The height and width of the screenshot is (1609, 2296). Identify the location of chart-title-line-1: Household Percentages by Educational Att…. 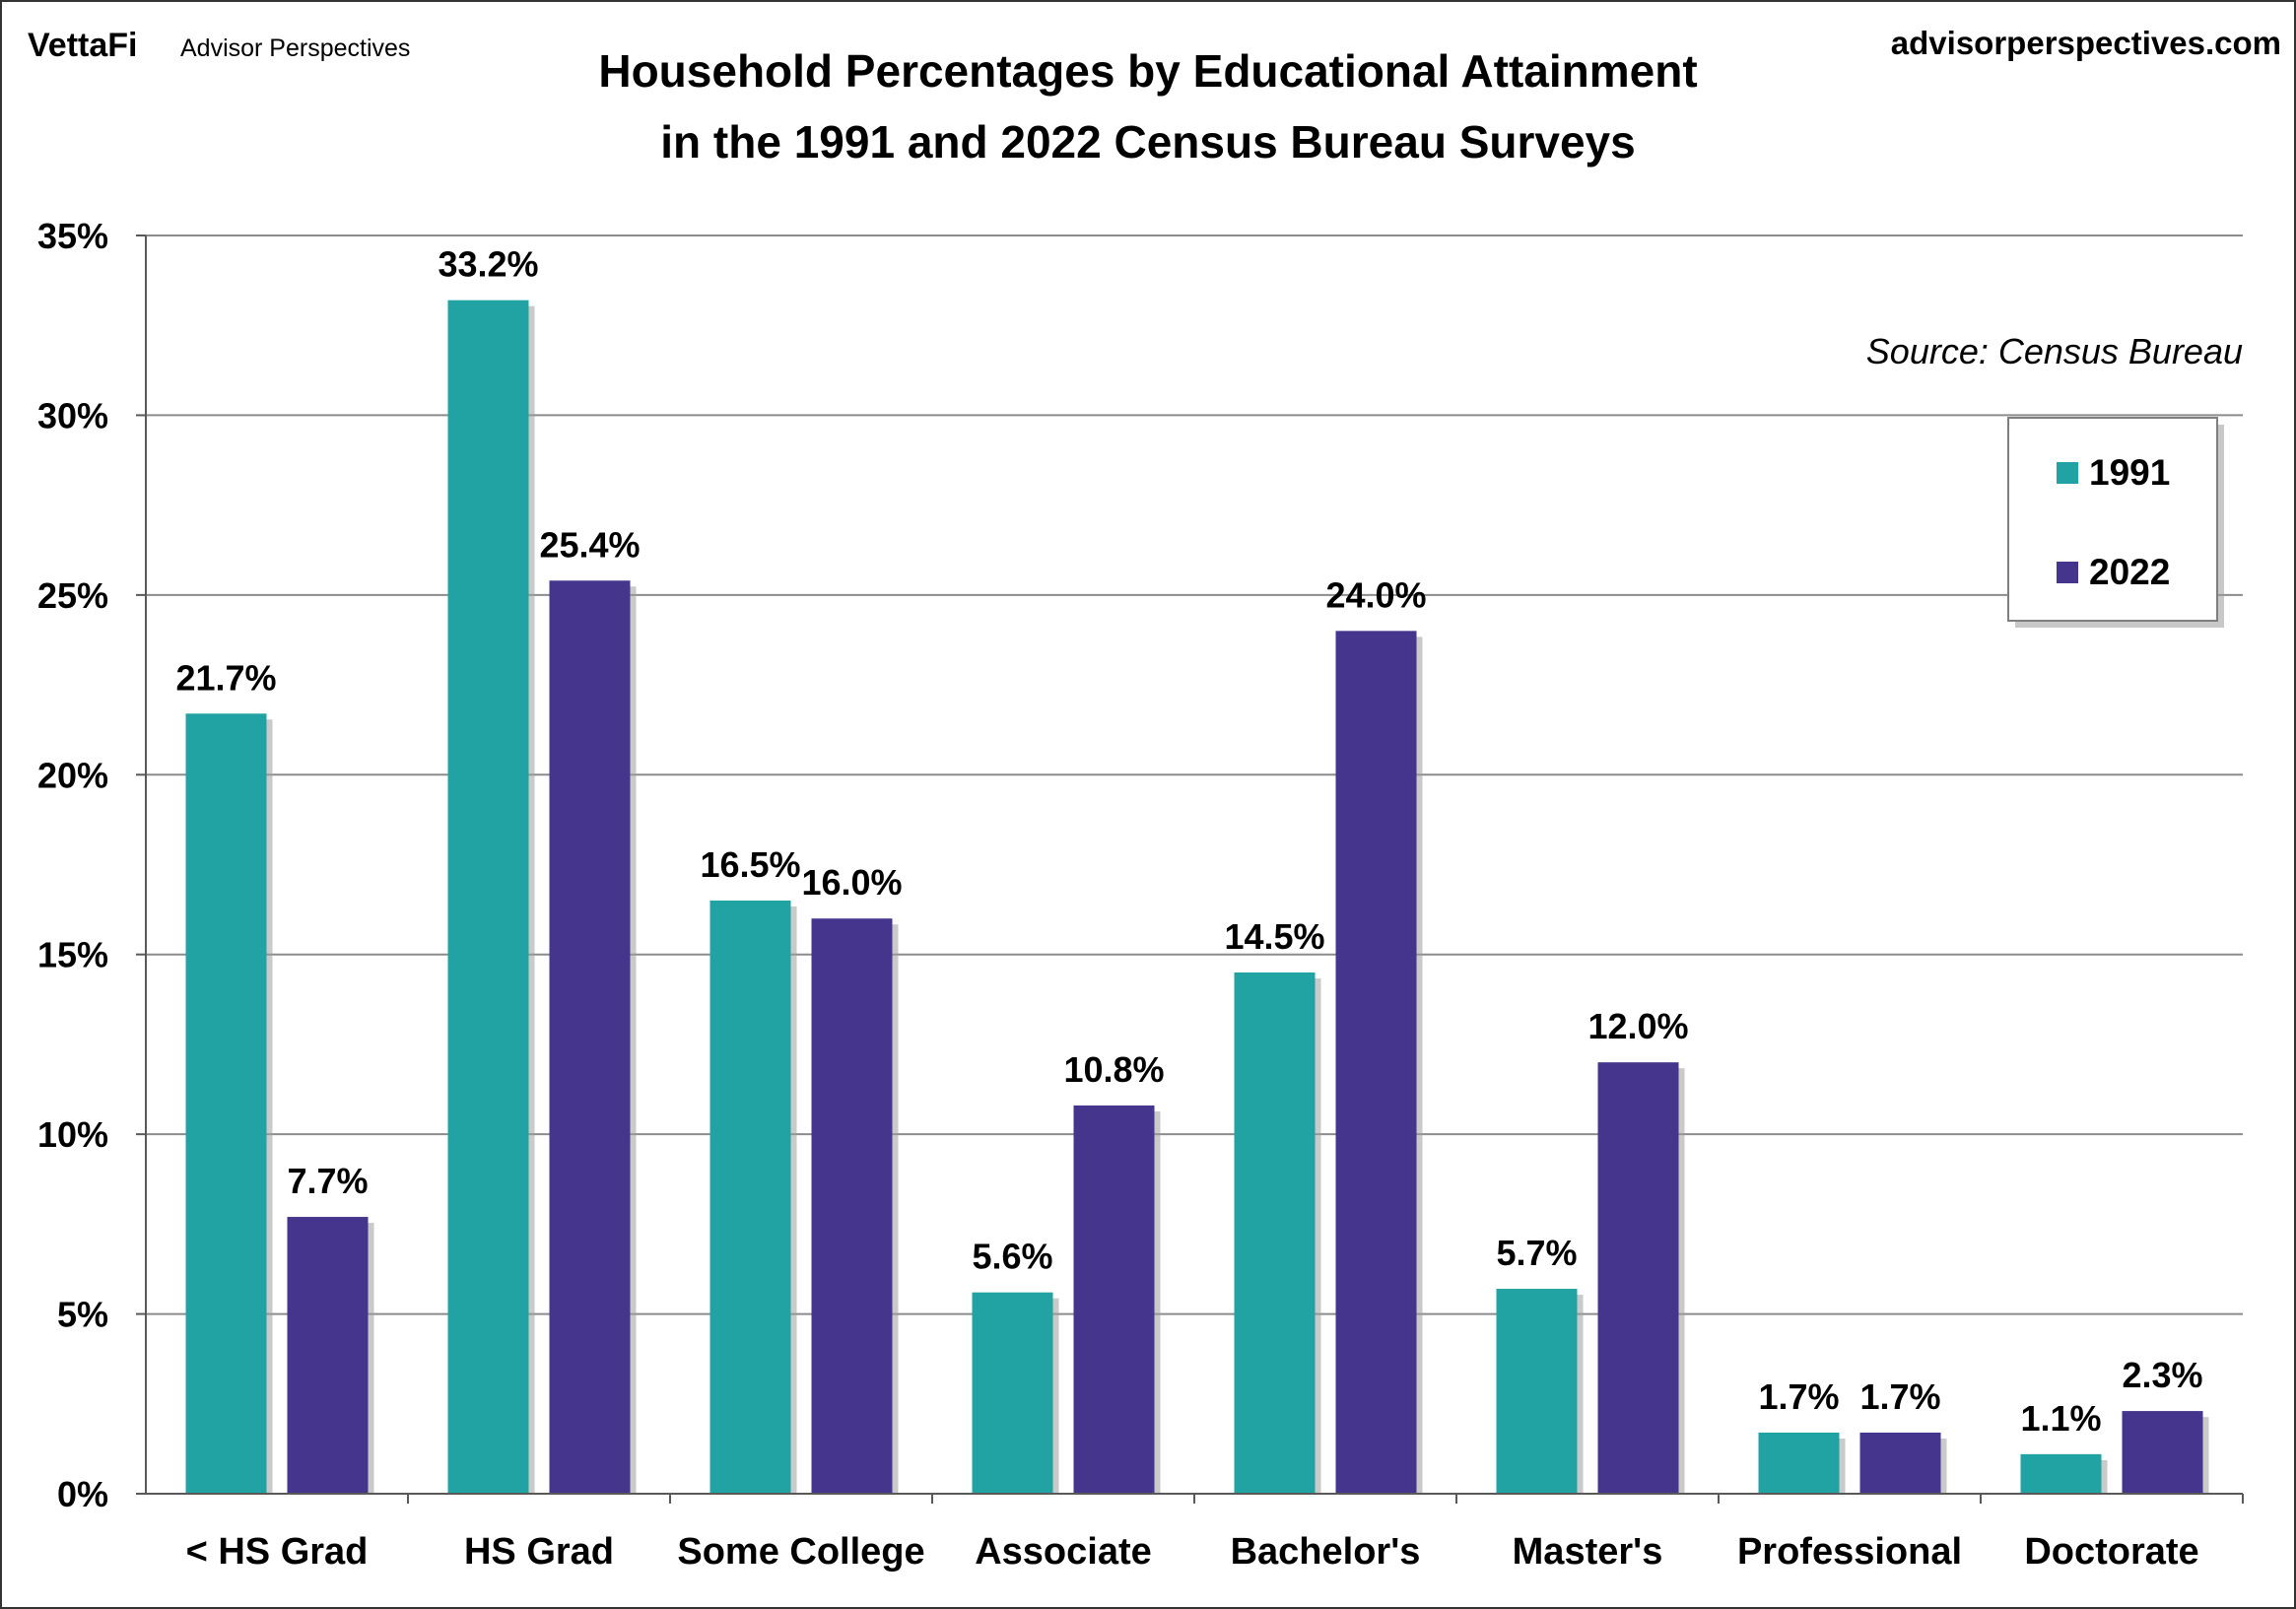
(1147, 71).